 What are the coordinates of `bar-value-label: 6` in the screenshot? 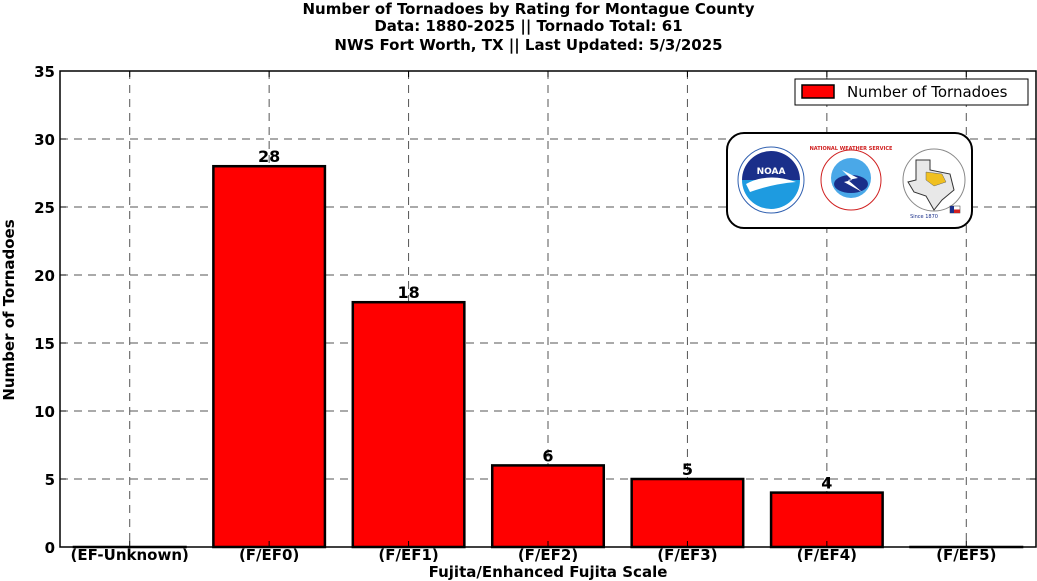 It's located at (547, 455).